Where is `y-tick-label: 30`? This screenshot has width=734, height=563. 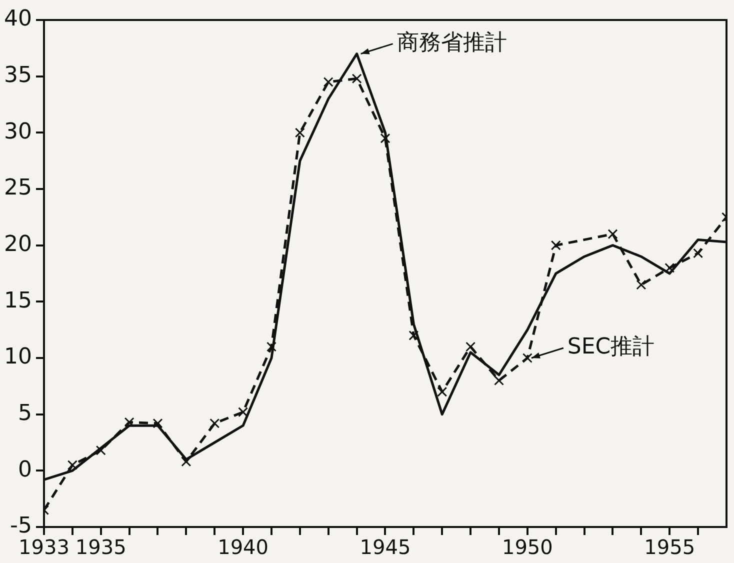 y-tick-label: 30 is located at coordinates (18, 131).